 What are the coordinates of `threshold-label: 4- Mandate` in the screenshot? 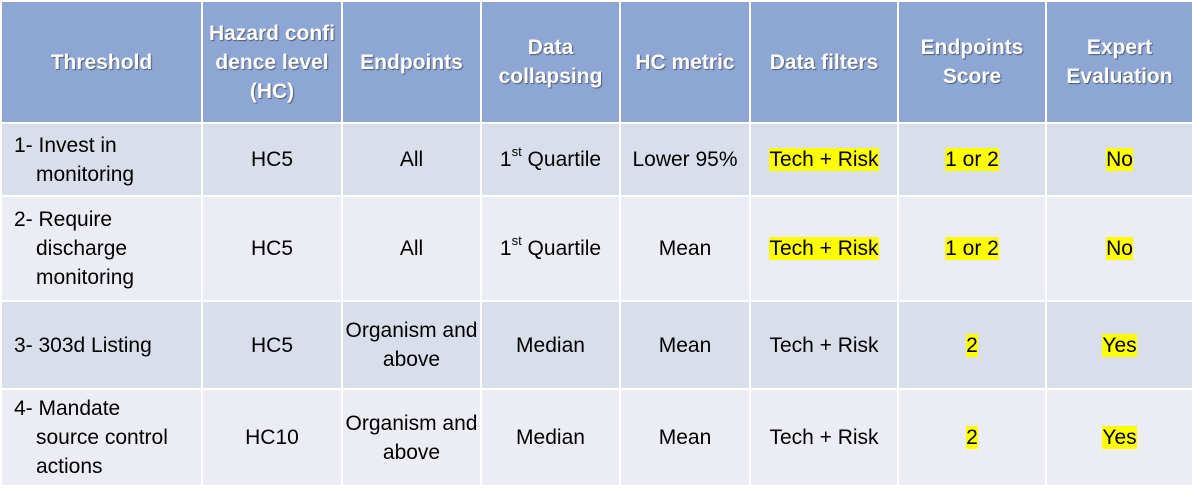 It's located at (67, 408).